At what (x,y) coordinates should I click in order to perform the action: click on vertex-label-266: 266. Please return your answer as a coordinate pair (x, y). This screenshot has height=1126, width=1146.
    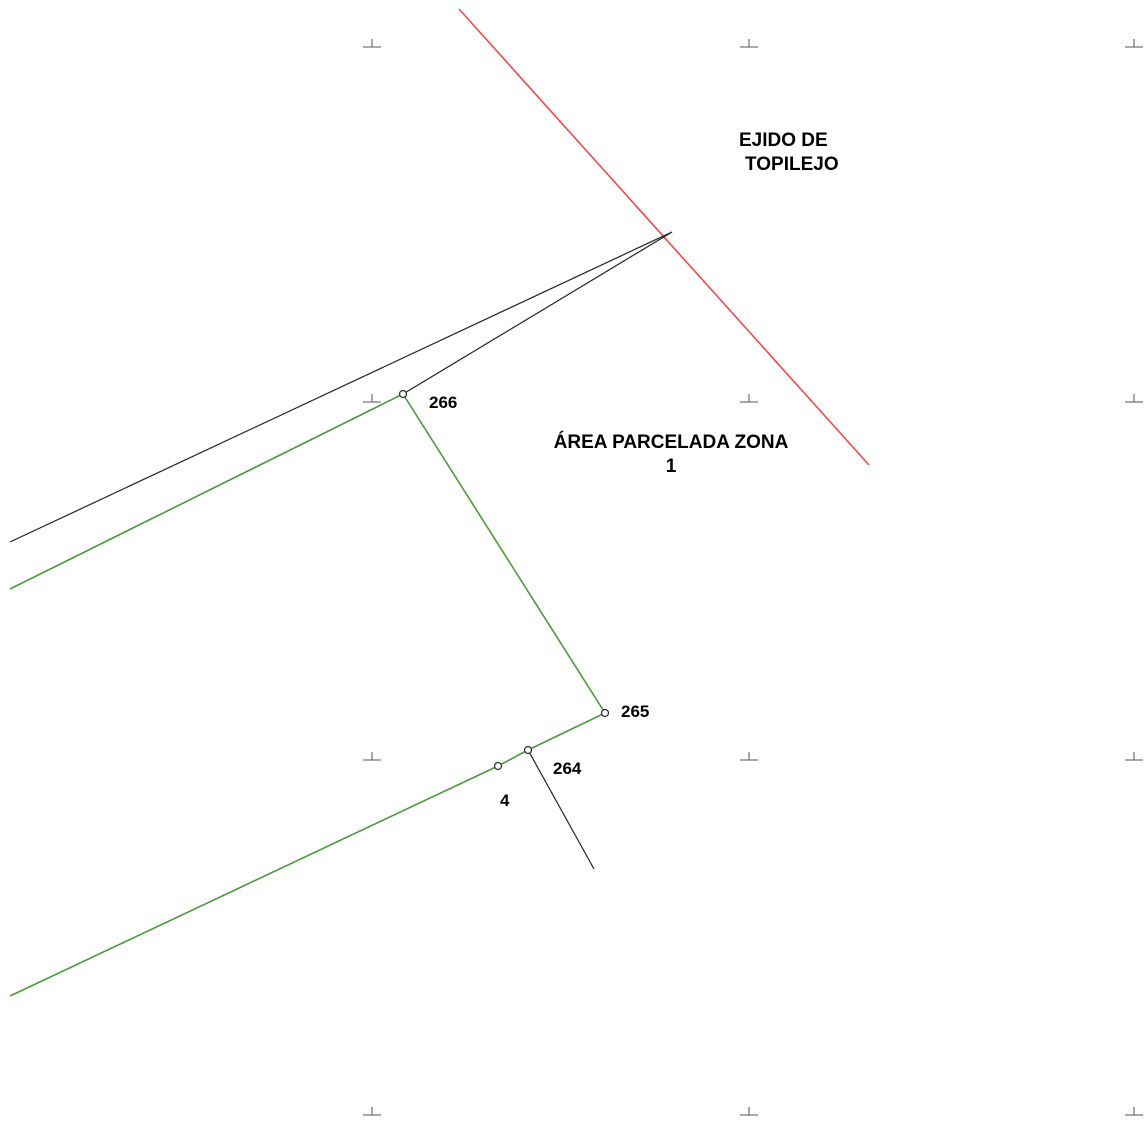
    Looking at the image, I should click on (443, 402).